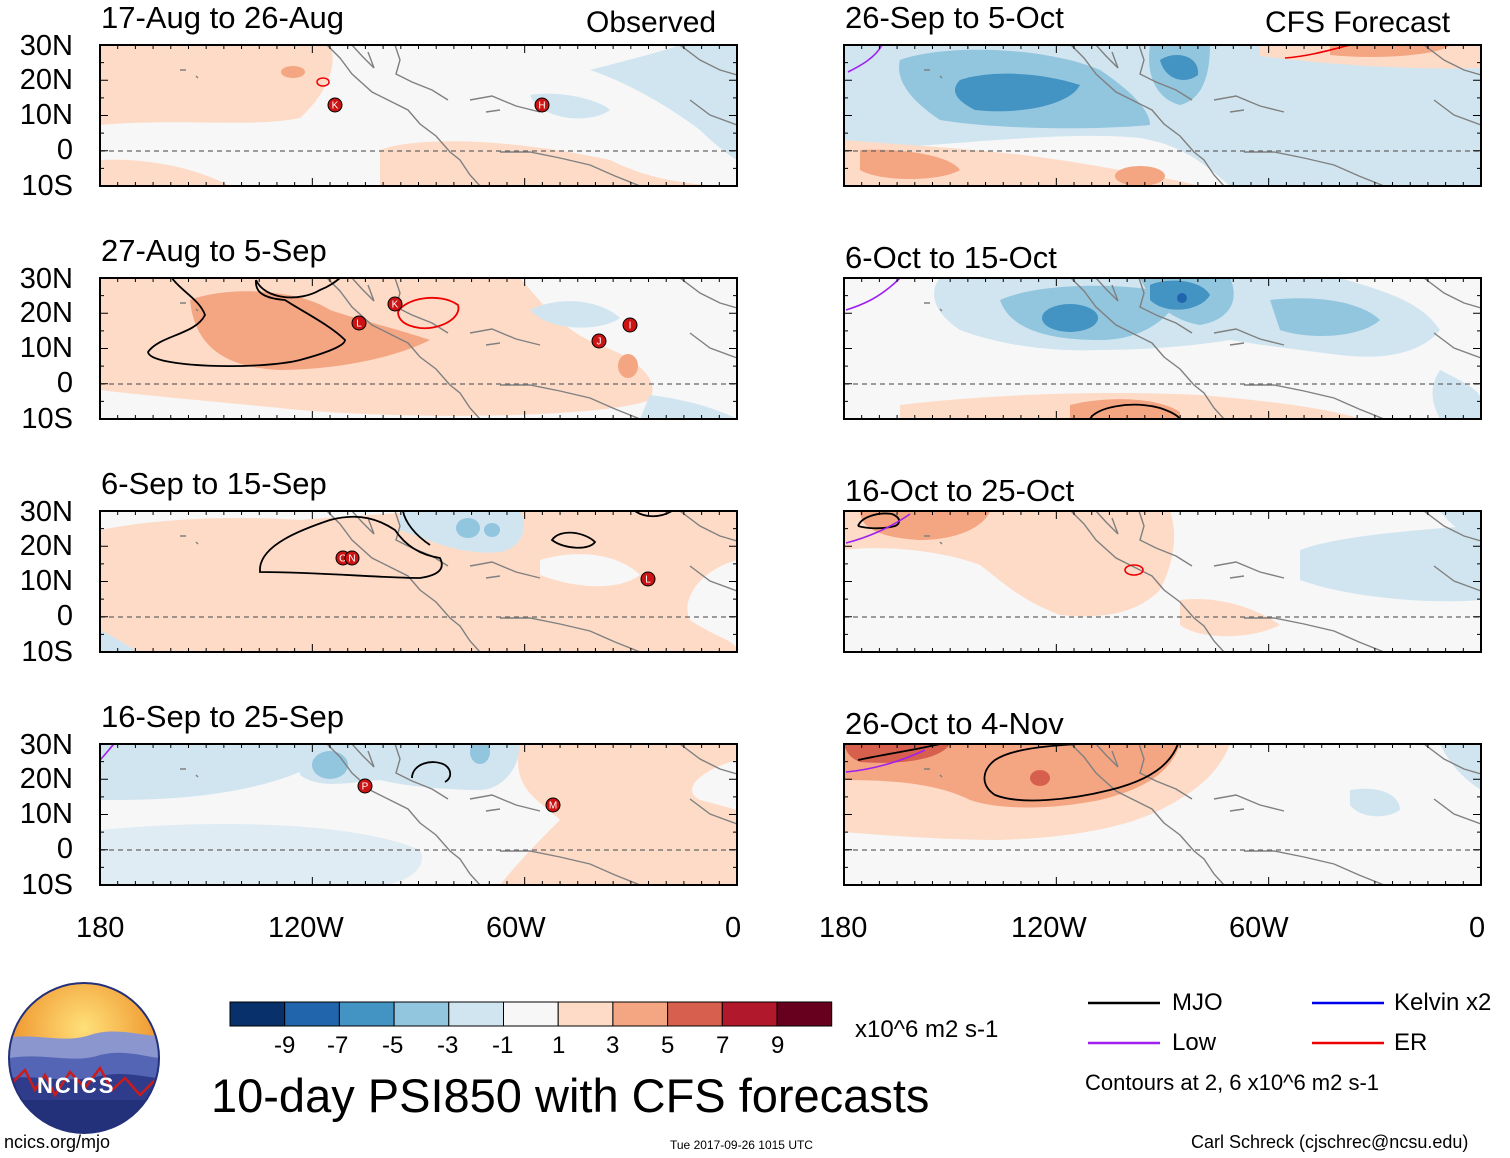  Describe the element at coordinates (1411, 1042) in the screenshot. I see `legend-label-er: ER` at that location.